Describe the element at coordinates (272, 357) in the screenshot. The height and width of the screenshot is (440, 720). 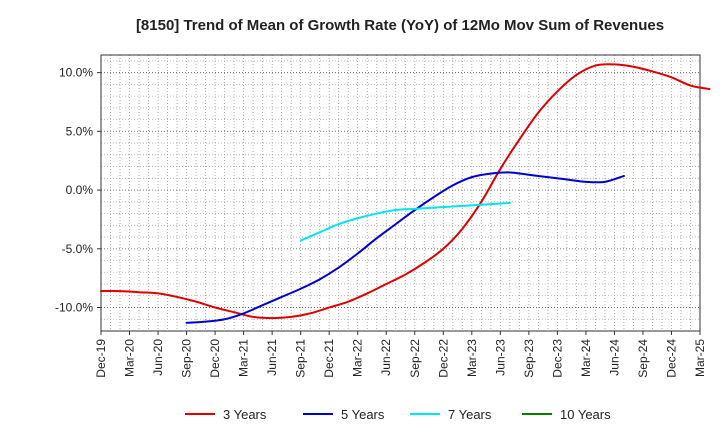
I see `x-tick-label: Jun-21` at that location.